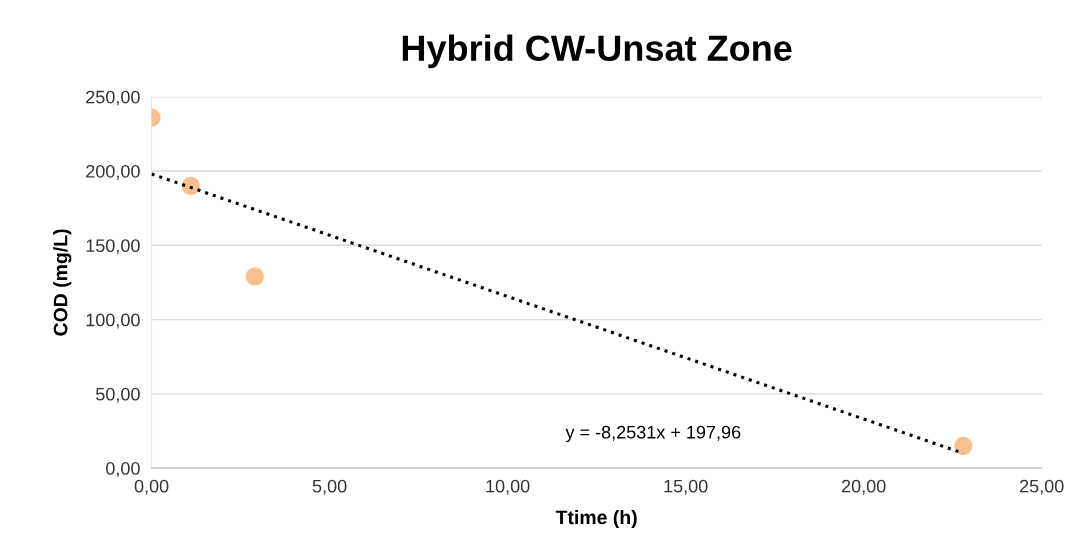  Describe the element at coordinates (653, 434) in the screenshot. I see `annotation: y = -8,2531x + 197,96` at that location.